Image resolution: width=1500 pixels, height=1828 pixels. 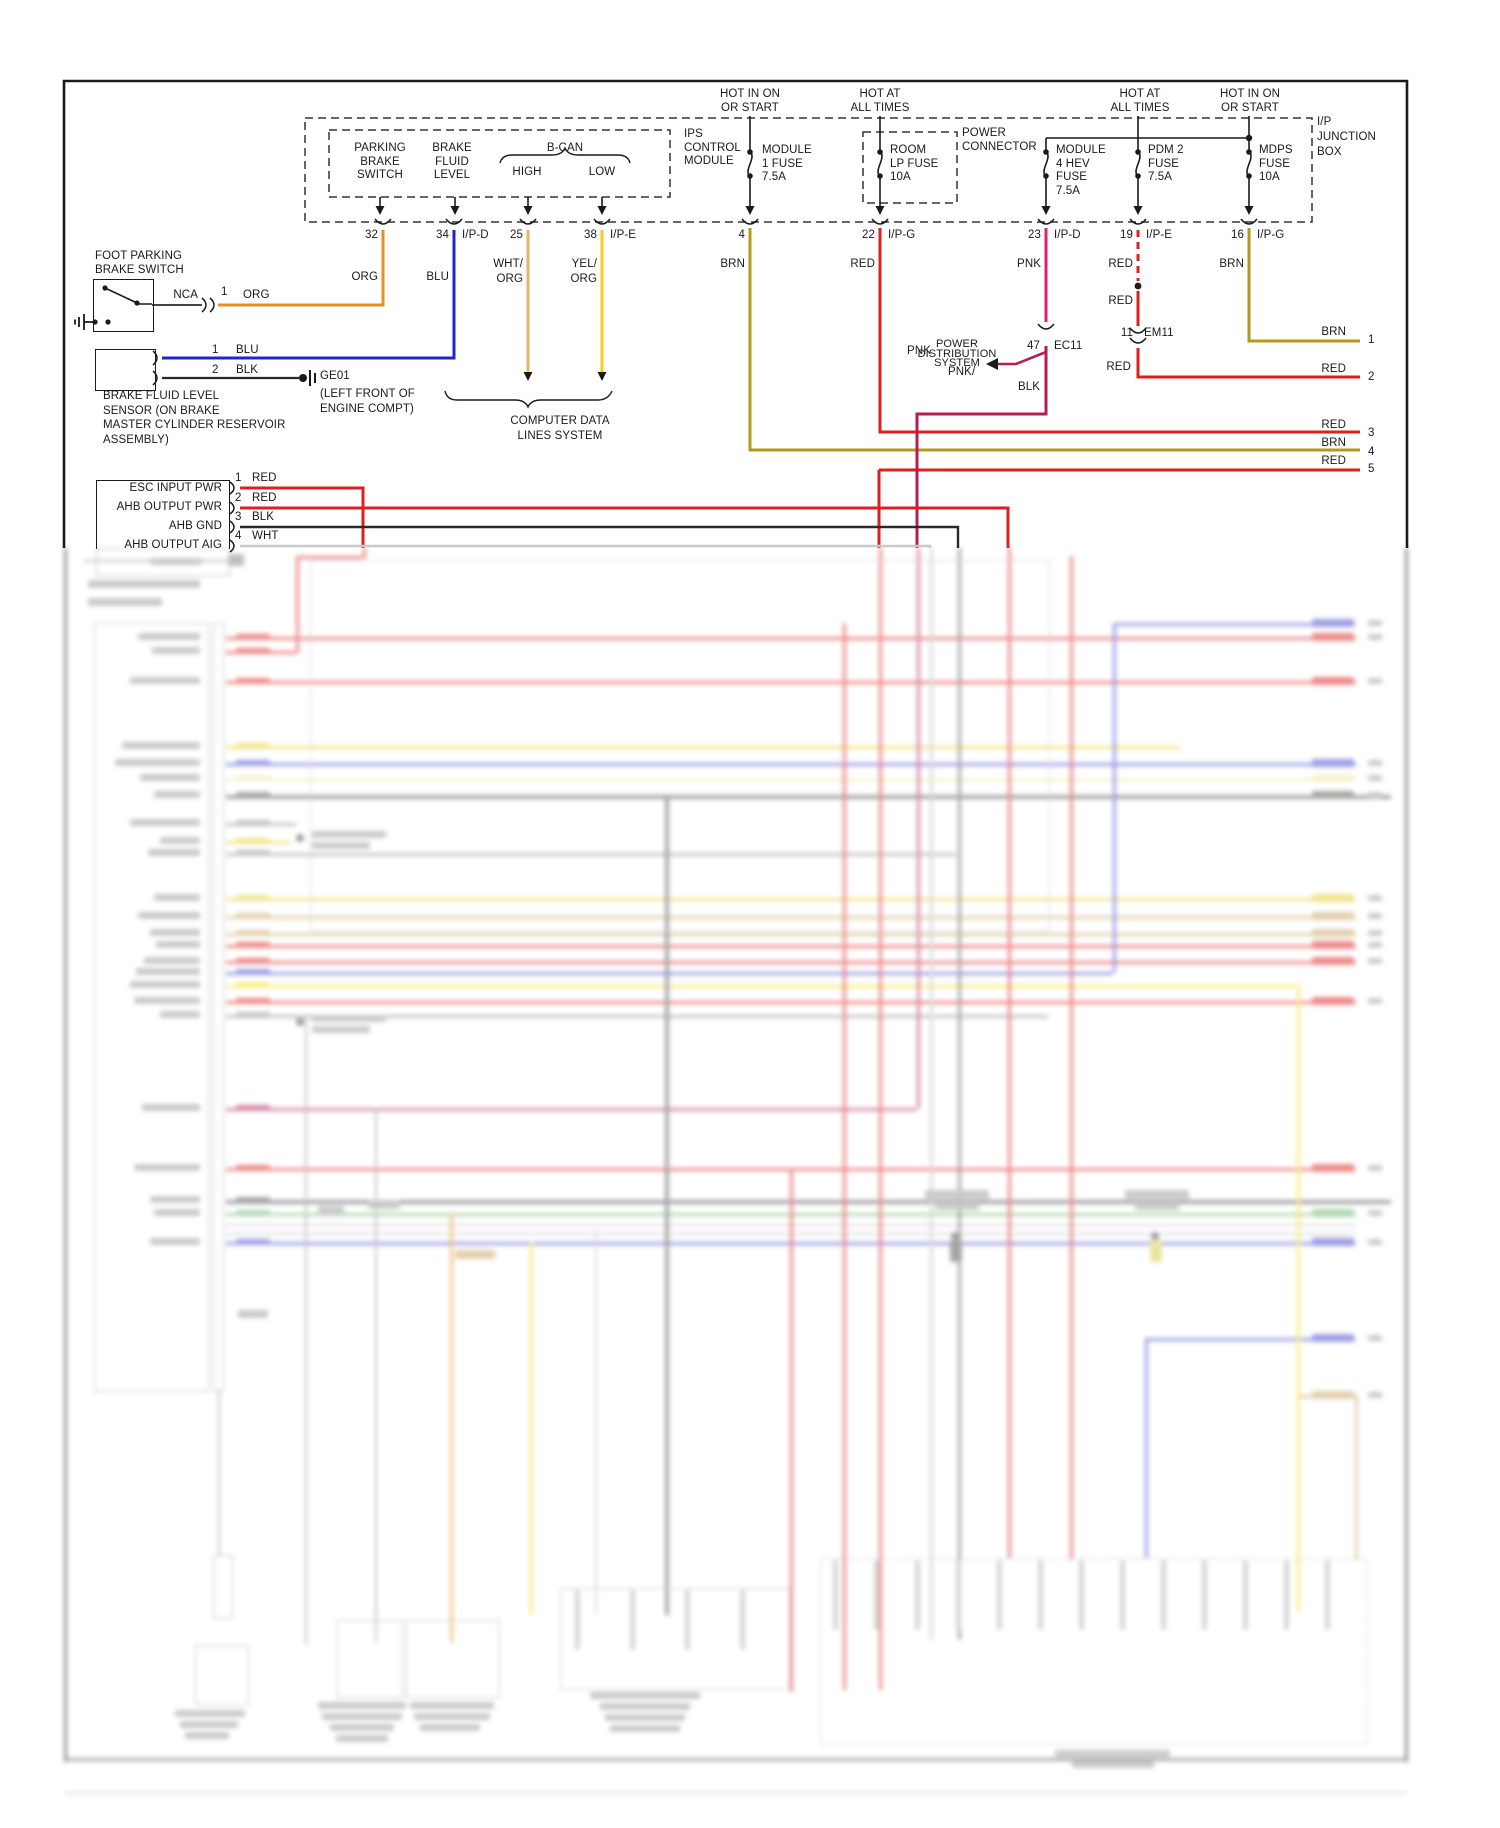 What do you see at coordinates (1022, 358) in the screenshot?
I see `wire-pnk-branch` at bounding box center [1022, 358].